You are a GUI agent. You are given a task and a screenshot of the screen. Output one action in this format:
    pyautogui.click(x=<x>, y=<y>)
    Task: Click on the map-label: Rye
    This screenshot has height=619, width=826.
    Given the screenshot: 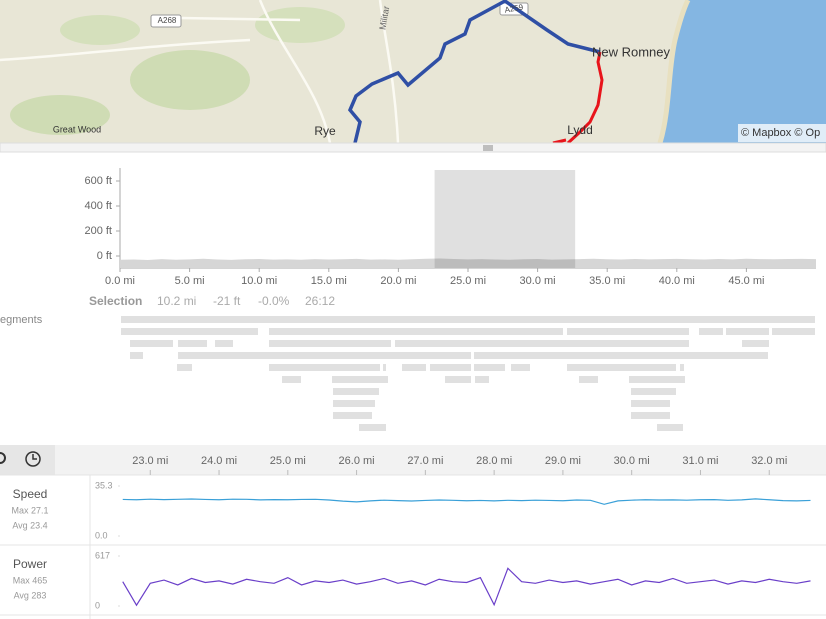 What is the action you would take?
    pyautogui.click(x=325, y=131)
    